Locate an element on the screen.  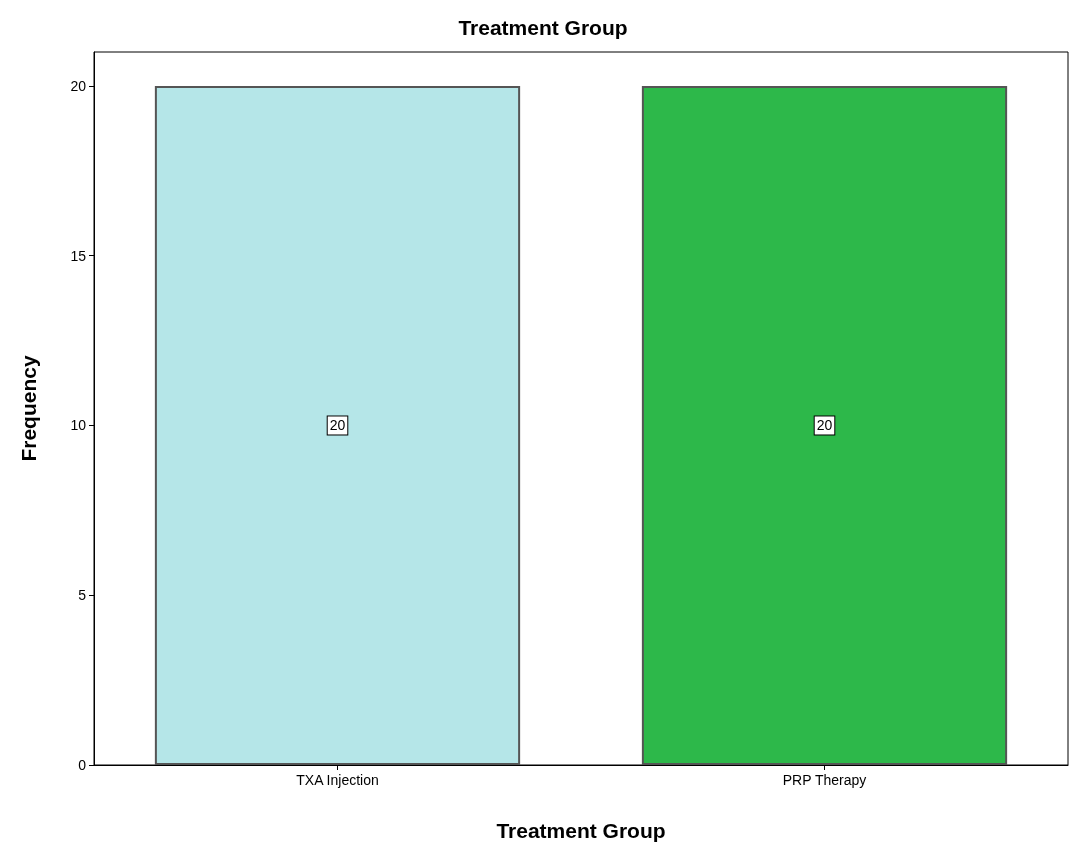
y-tick-label: 20 is located at coordinates (78, 85).